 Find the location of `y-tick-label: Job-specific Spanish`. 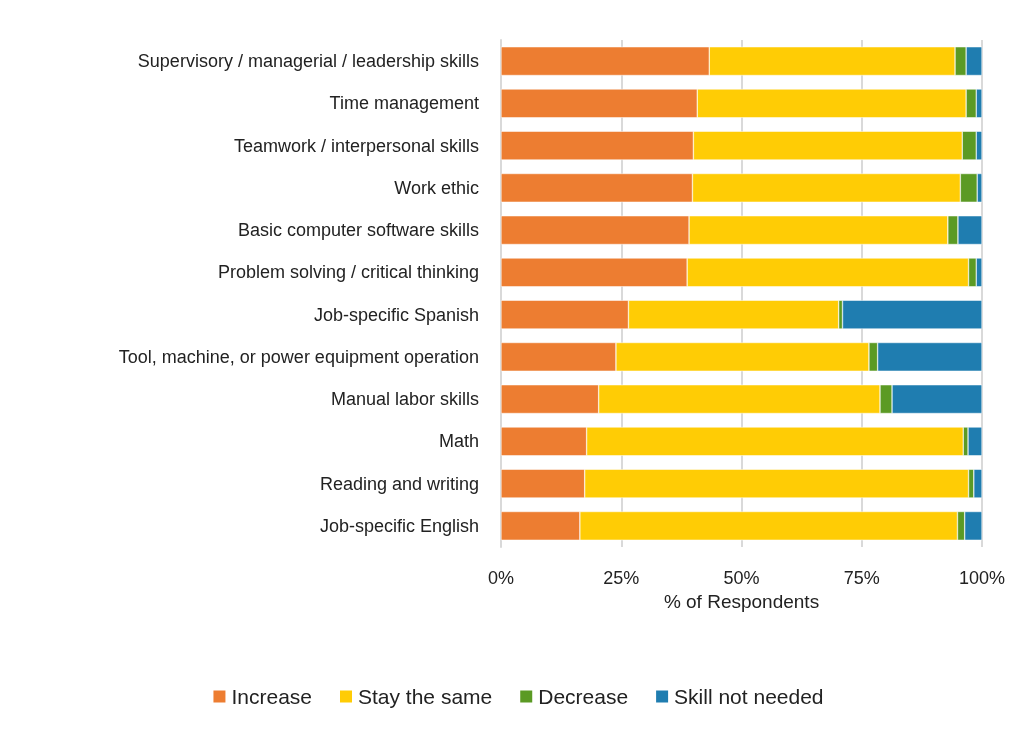

y-tick-label: Job-specific Spanish is located at coordinates (396, 314).